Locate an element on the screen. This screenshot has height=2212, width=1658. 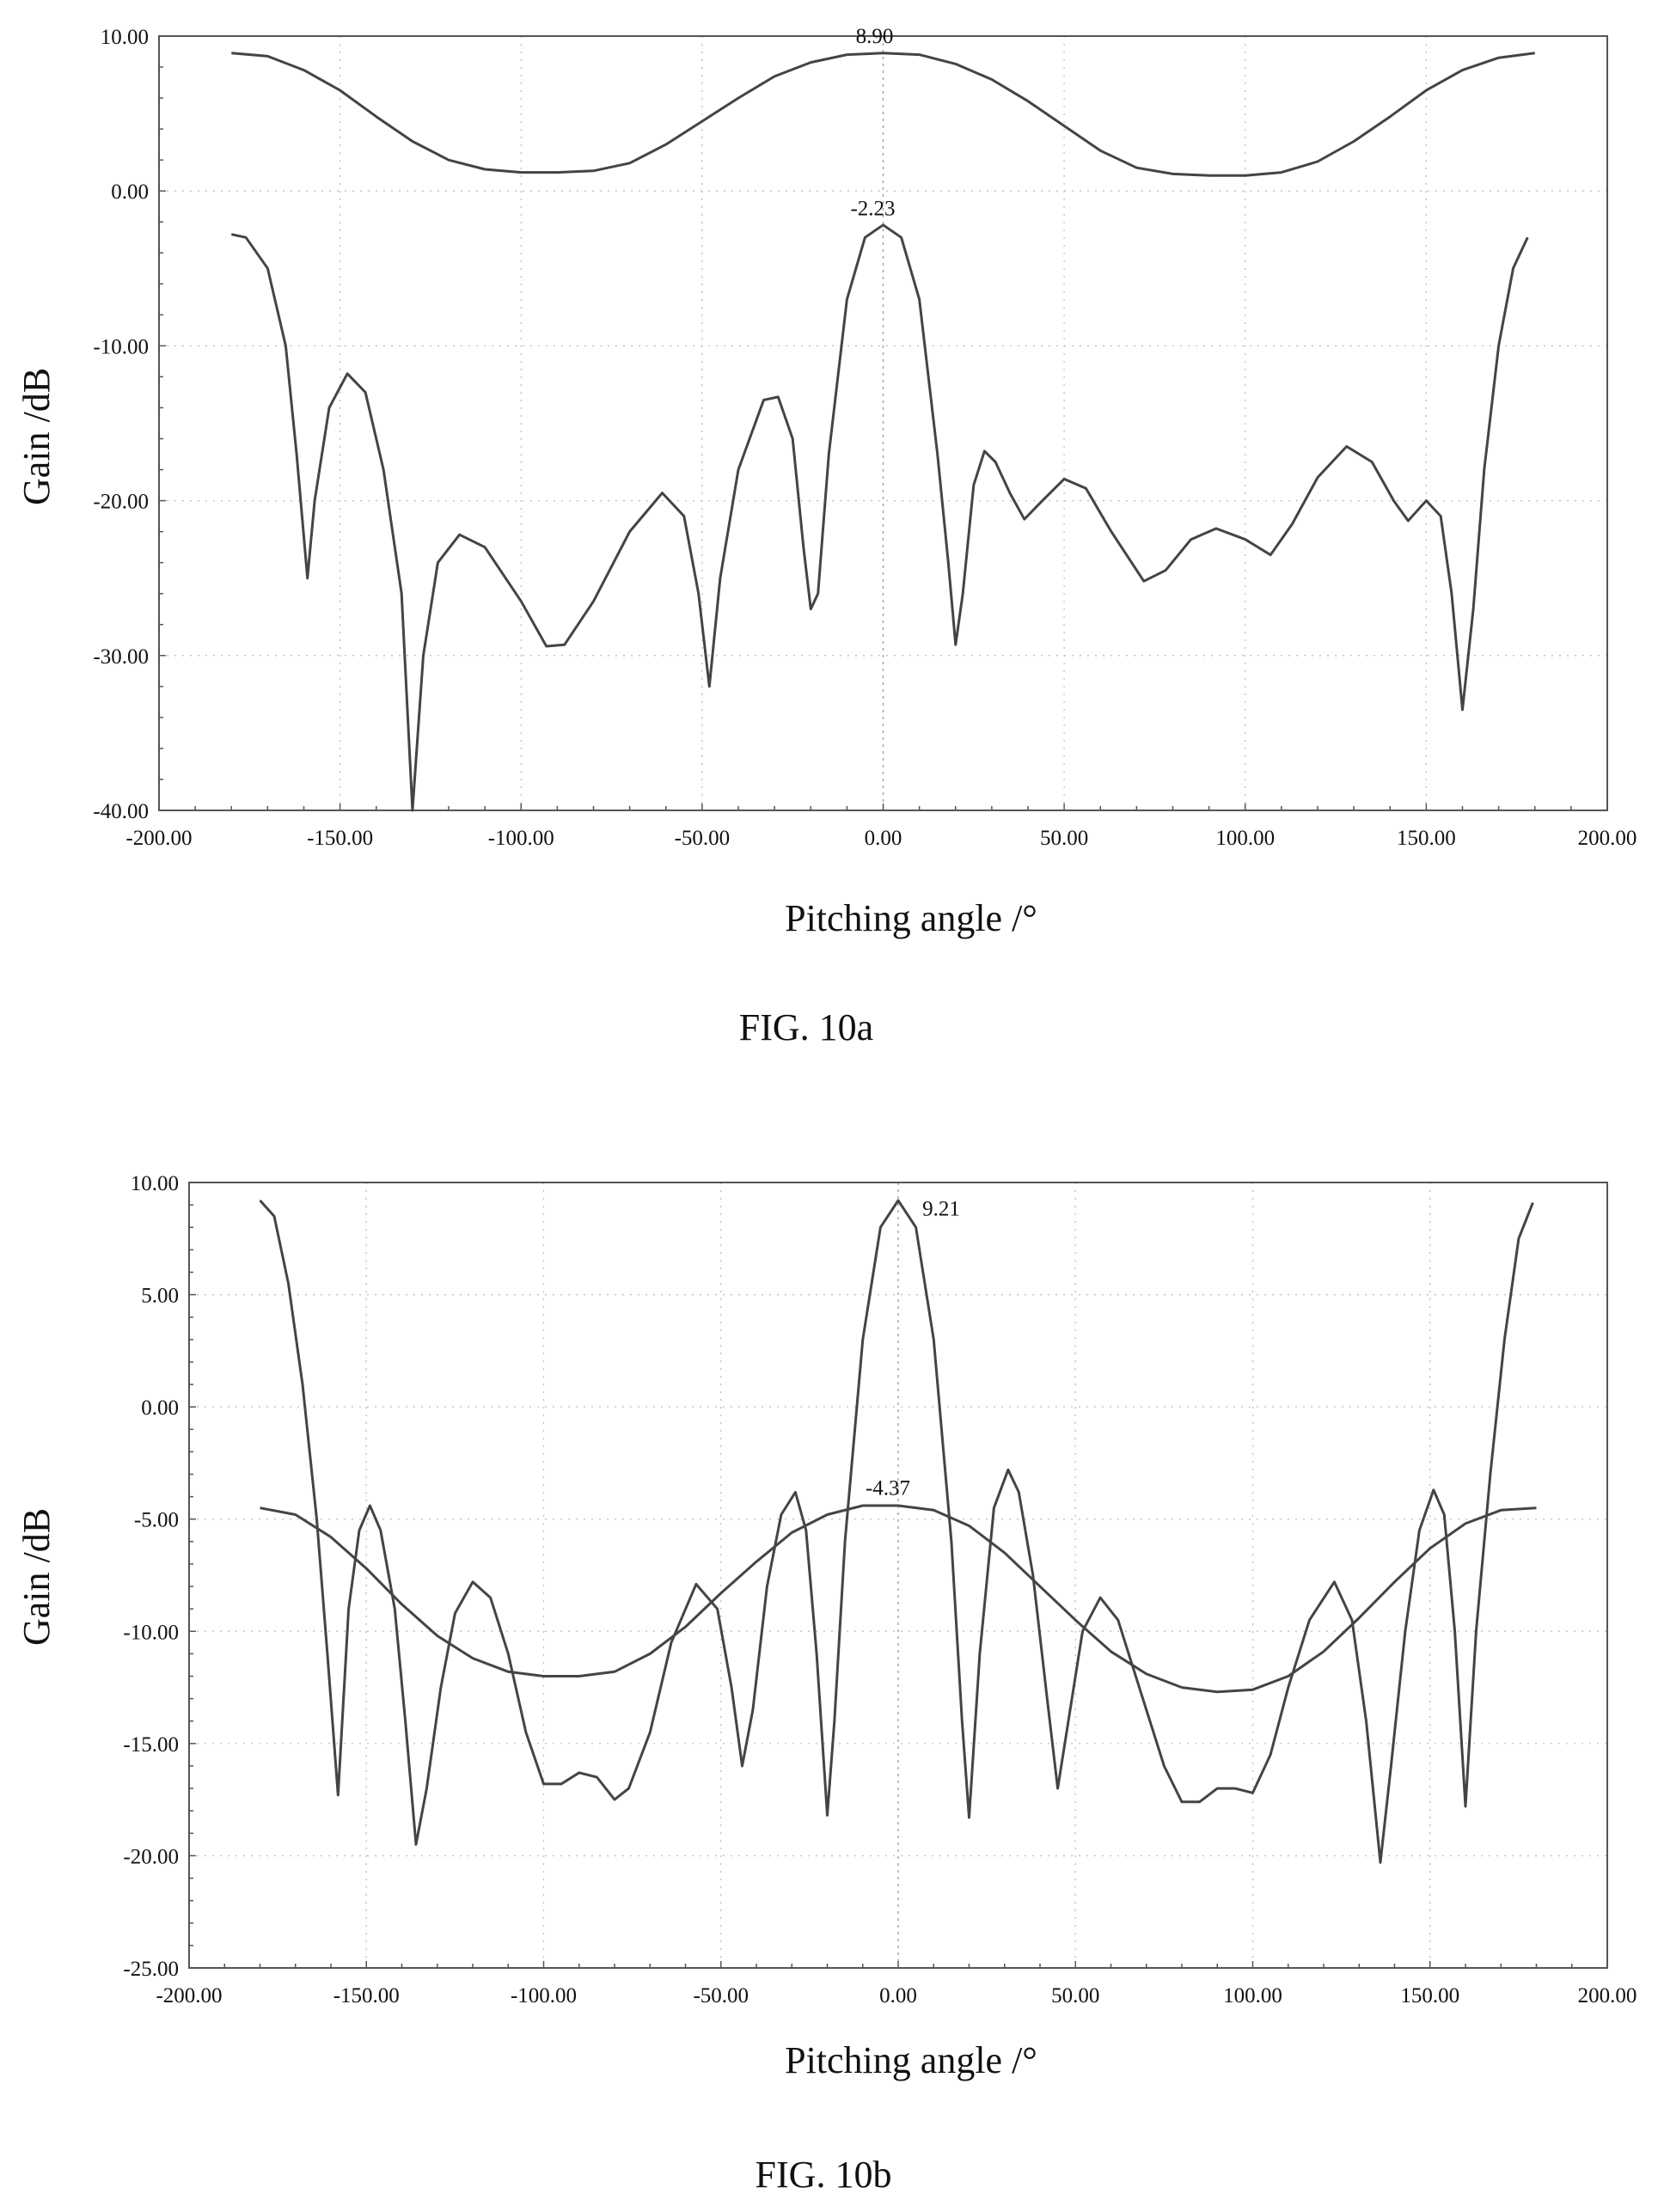
y-tick-label: -5.00 is located at coordinates (156, 1520).